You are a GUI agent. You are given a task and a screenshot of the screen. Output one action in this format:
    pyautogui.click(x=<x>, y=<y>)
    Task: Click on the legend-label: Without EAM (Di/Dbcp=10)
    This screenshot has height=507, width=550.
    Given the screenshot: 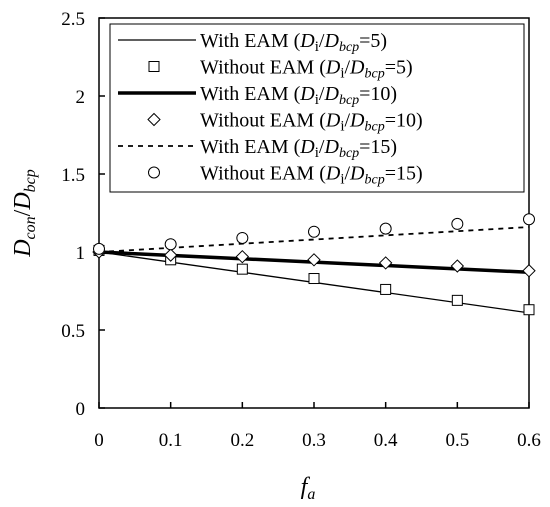 What is the action you would take?
    pyautogui.click(x=311, y=122)
    